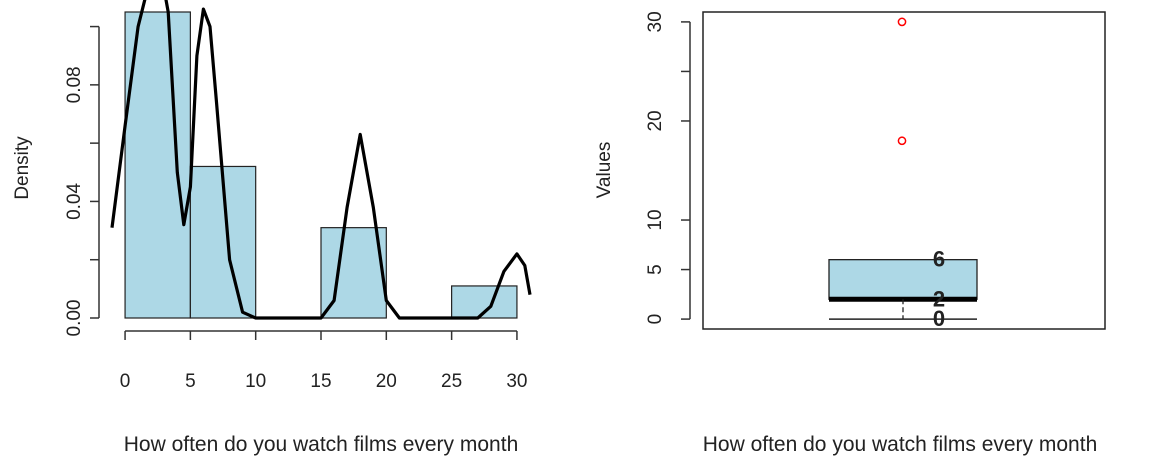 Image resolution: width=1152 pixels, height=461 pixels. I want to click on y-tick-label: 30, so click(655, 21).